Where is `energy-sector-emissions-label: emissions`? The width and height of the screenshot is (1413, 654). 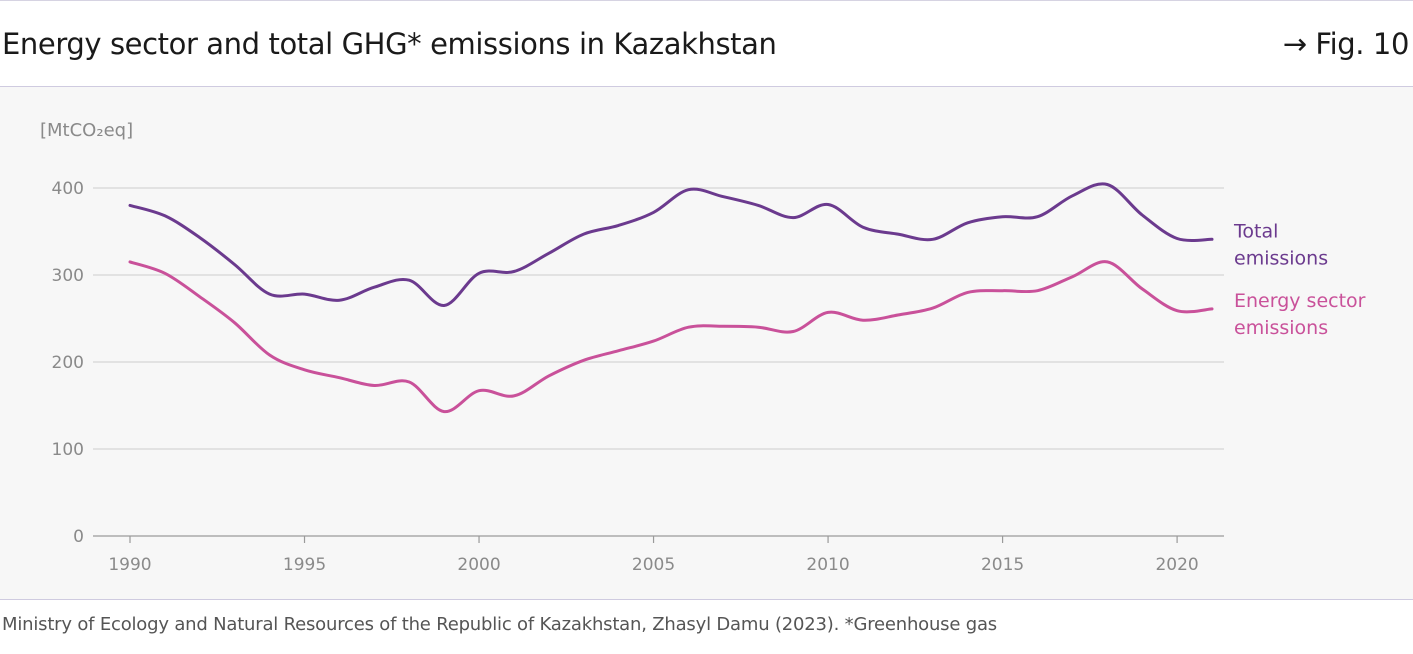 energy-sector-emissions-label: emissions is located at coordinates (1281, 328).